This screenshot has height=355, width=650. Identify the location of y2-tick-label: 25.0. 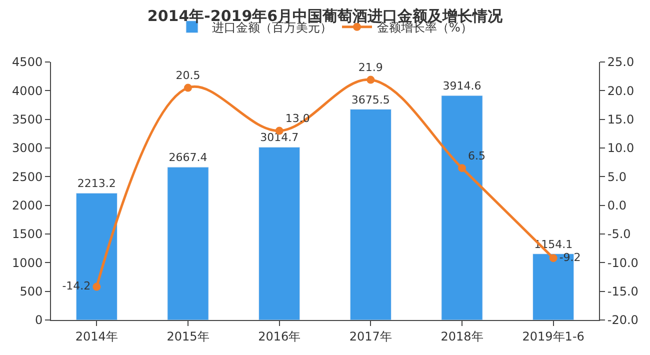
(620, 62).